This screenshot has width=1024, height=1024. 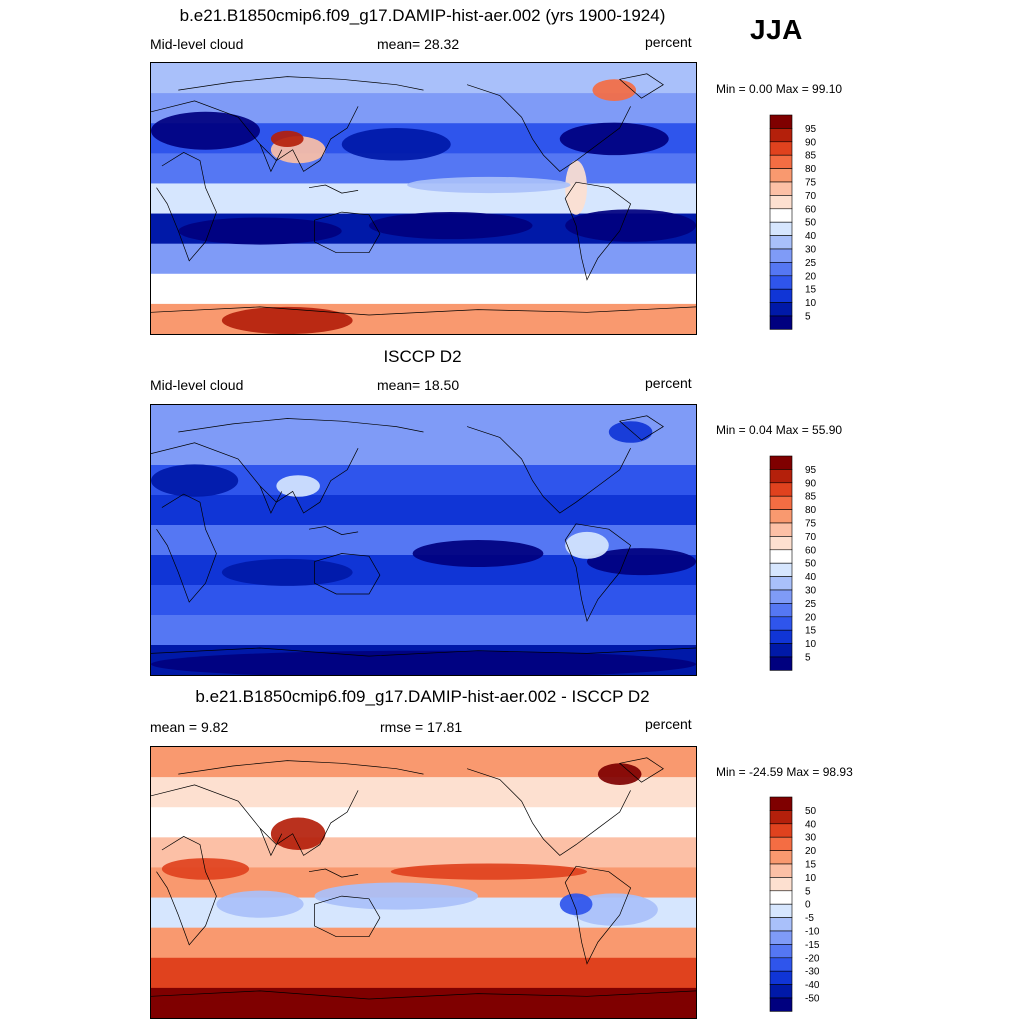 I want to click on colorbar-2-tick-label: -5, so click(x=809, y=918).